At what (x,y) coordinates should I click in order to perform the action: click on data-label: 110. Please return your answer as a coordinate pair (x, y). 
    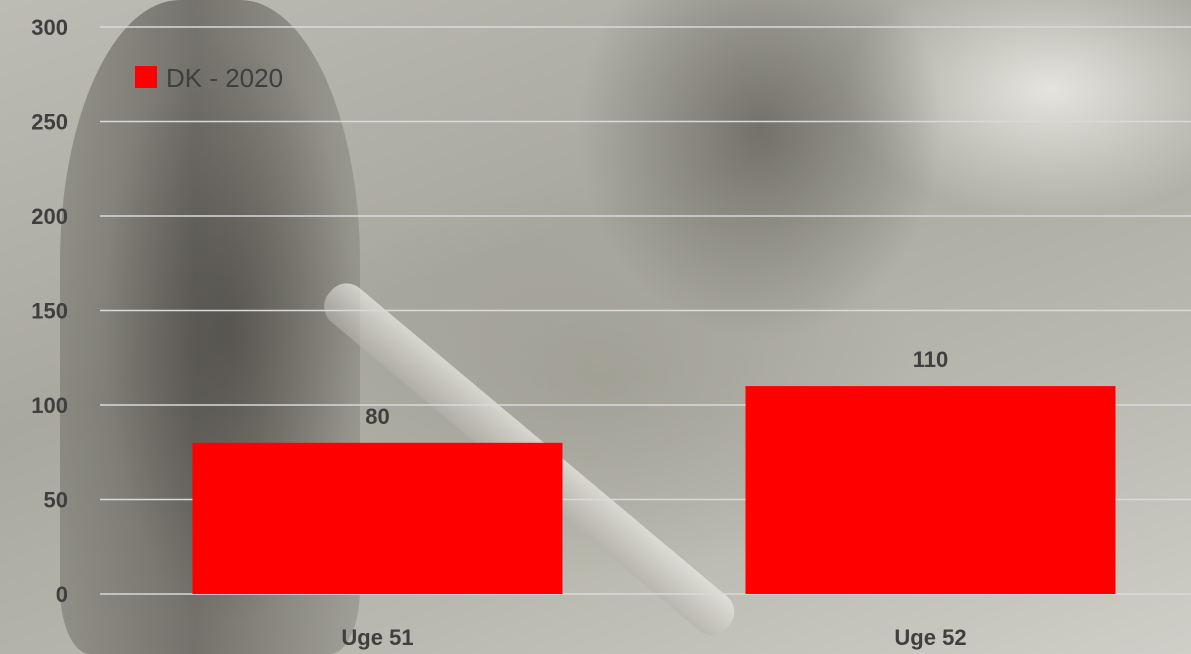
    Looking at the image, I should click on (931, 359).